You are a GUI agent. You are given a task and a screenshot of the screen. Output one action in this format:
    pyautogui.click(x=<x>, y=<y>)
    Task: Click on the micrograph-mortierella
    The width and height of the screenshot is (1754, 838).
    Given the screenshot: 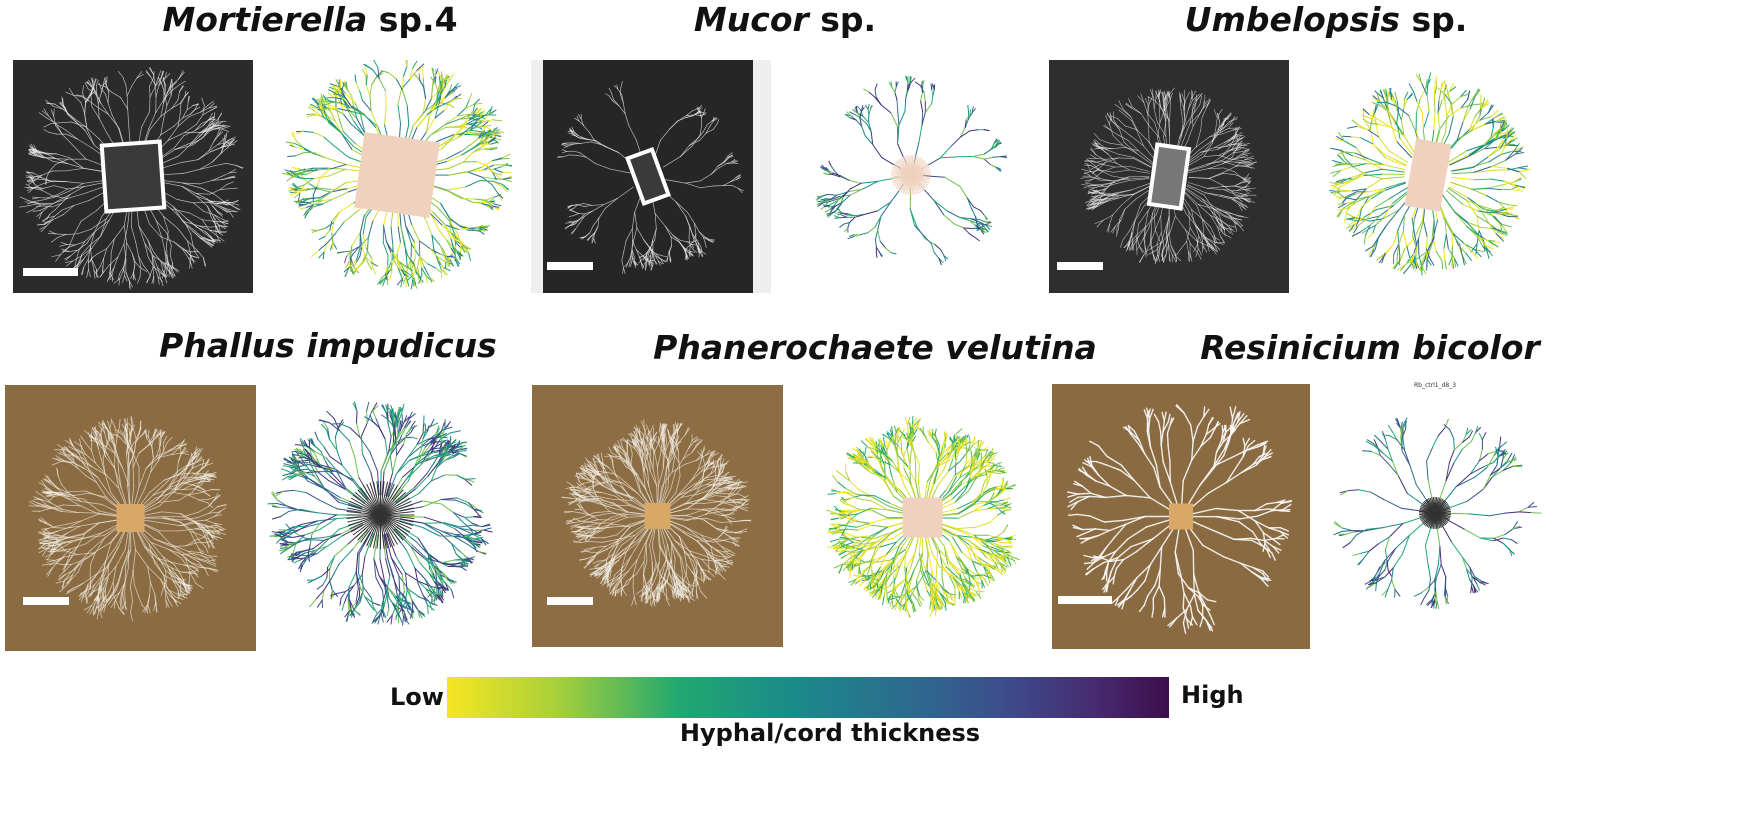 What is the action you would take?
    pyautogui.click(x=133, y=176)
    